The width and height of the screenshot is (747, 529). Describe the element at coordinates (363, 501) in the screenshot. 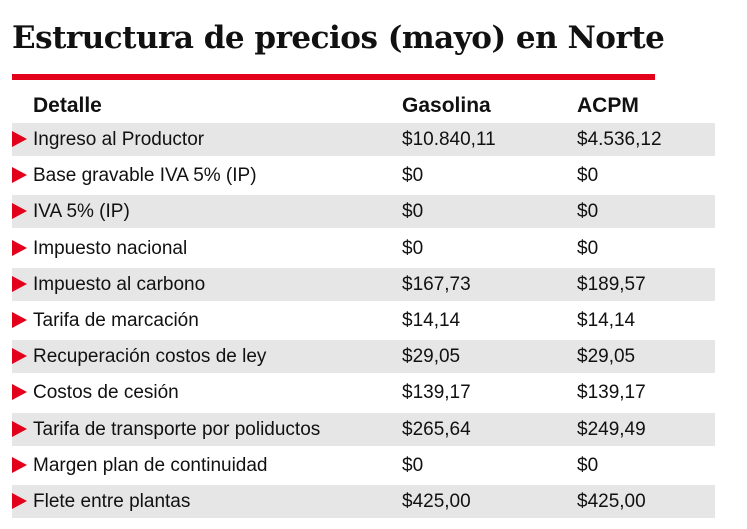

I see `table-row: Flete entre plantas $425,00 $425,00` at that location.